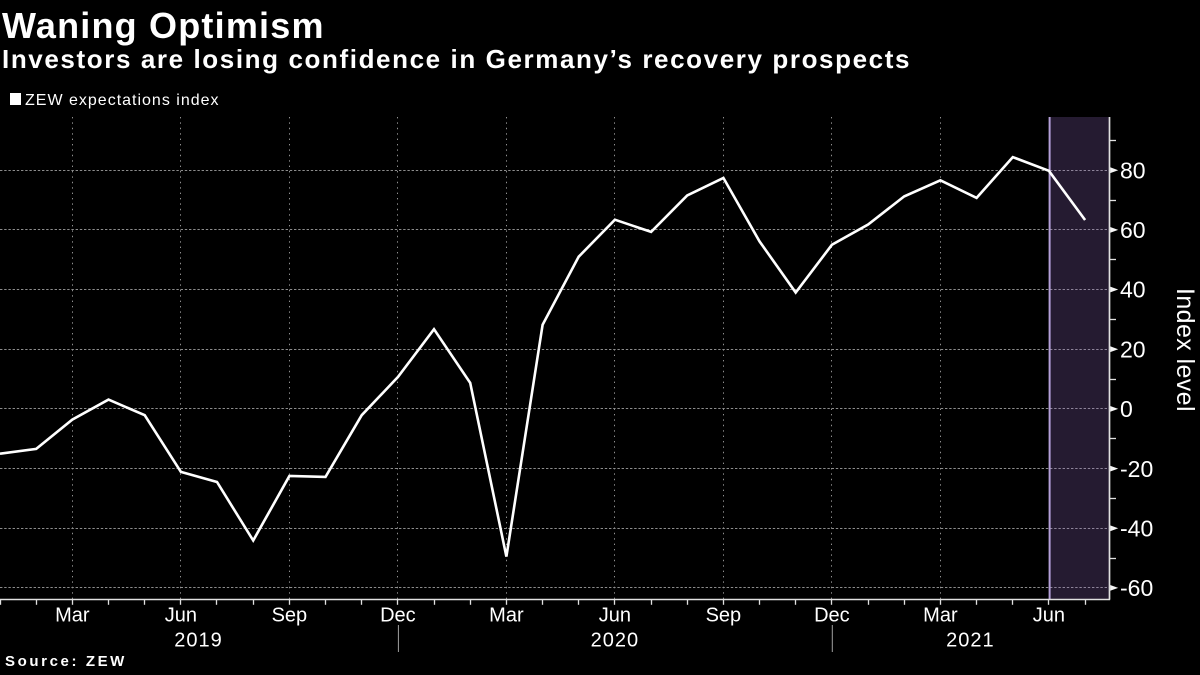  Describe the element at coordinates (1133, 290) in the screenshot. I see `svg-text: 40` at that location.